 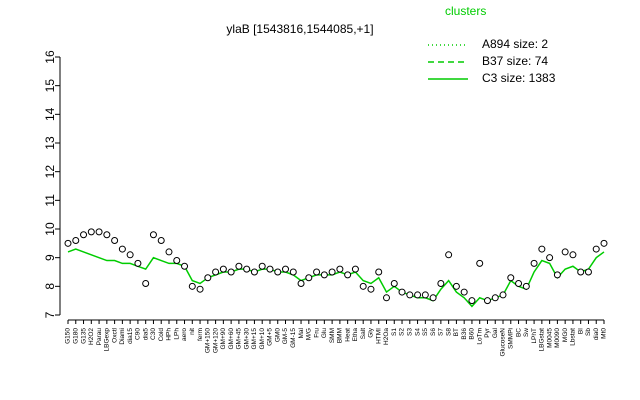 I want to click on x-tick-label: S2, so click(x=402, y=332).